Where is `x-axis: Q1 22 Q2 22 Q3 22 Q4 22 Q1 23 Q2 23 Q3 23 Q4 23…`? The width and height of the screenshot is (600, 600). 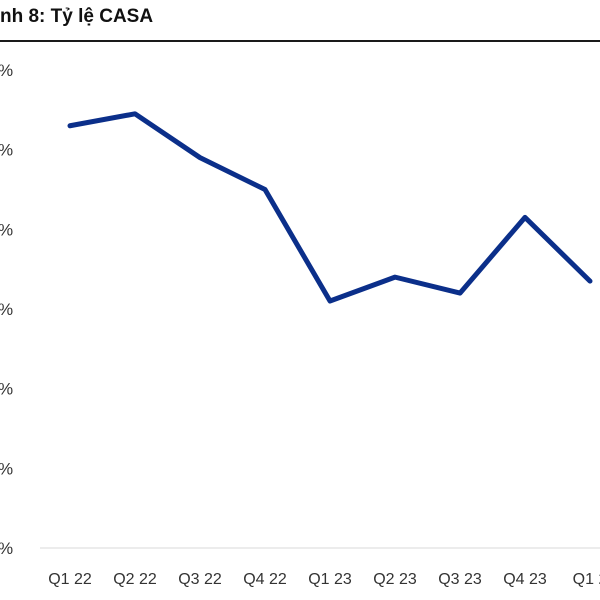 x-axis: Q1 22 Q2 22 Q3 22 Q4 22 Q1 23 Q2 23 Q3 23 Q4 23… is located at coordinates (324, 579).